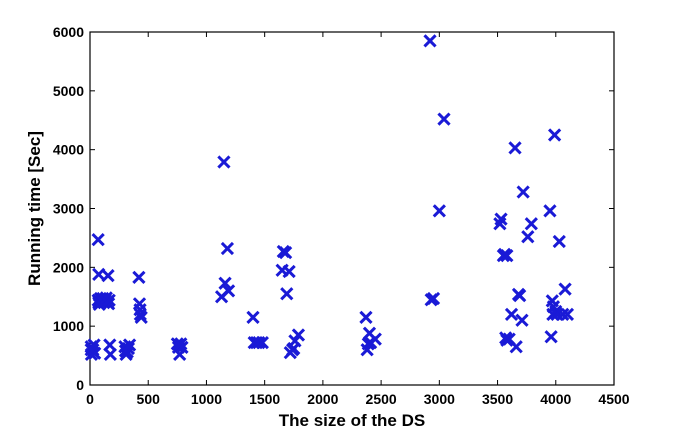 This screenshot has width=685, height=434. What do you see at coordinates (34, 208) in the screenshot?
I see `y-axis-title: Running time [Sec]` at bounding box center [34, 208].